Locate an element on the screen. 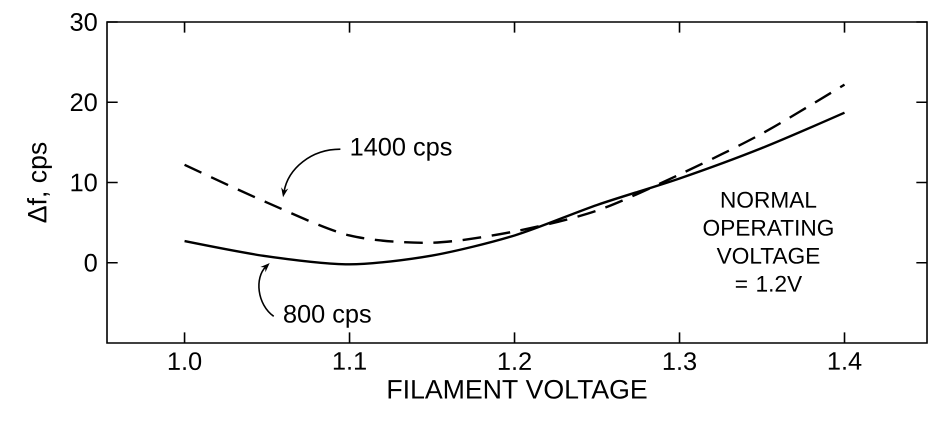 Image resolution: width=931 pixels, height=426 pixels. y-tick-label: 0 is located at coordinates (90, 263).